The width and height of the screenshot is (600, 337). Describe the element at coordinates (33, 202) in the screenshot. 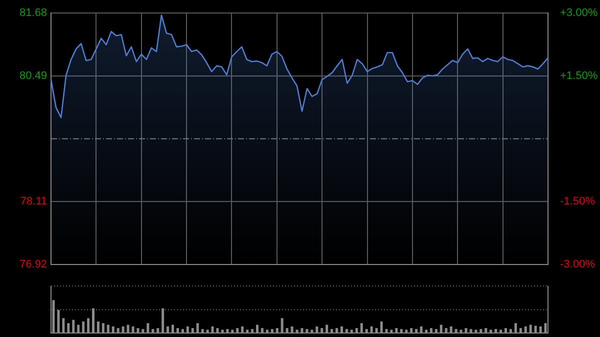

I see `y-tick-label: 78.11` at that location.